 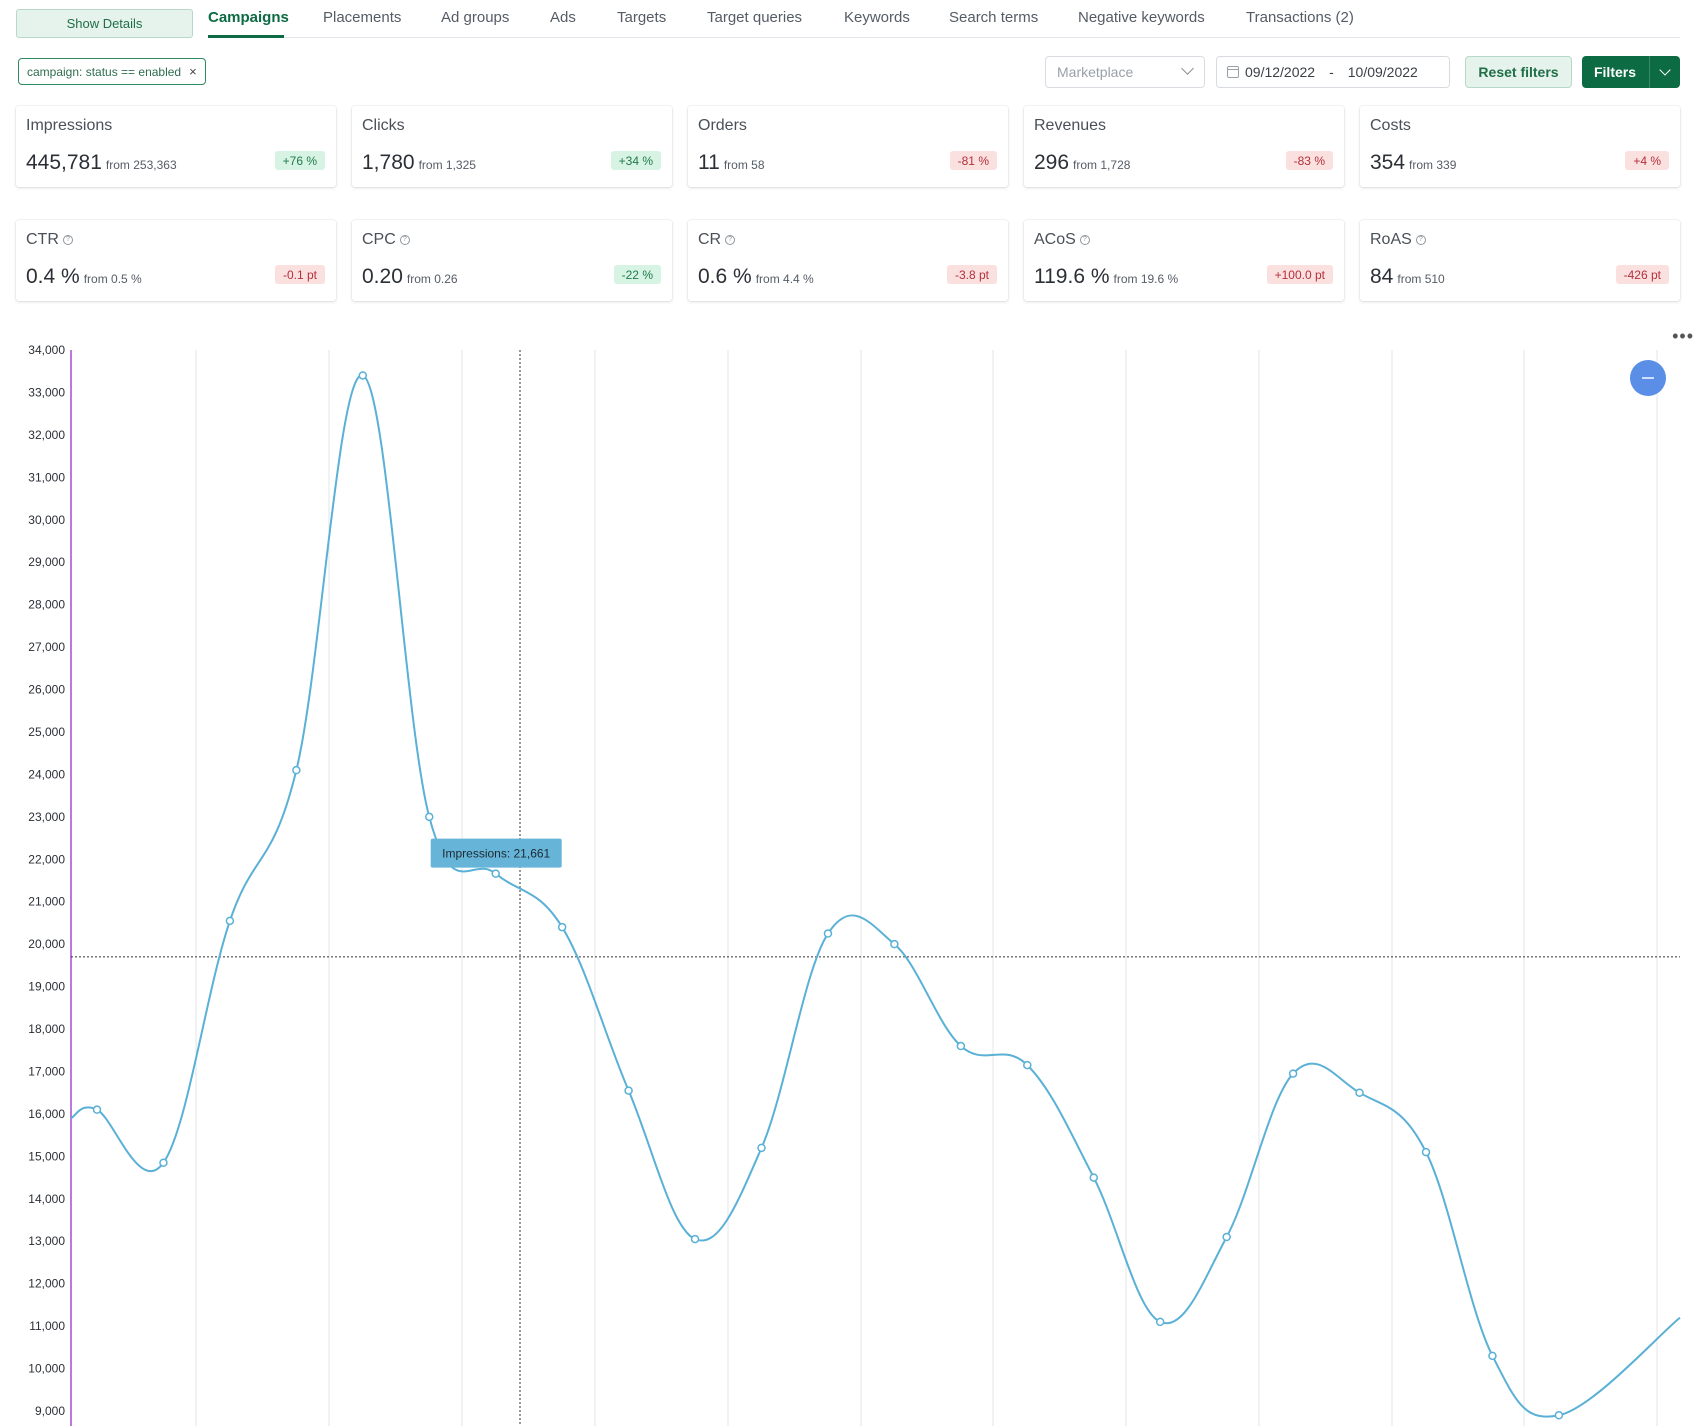 What do you see at coordinates (1647, 160) in the screenshot?
I see `metric-delta-badge: +4 %` at bounding box center [1647, 160].